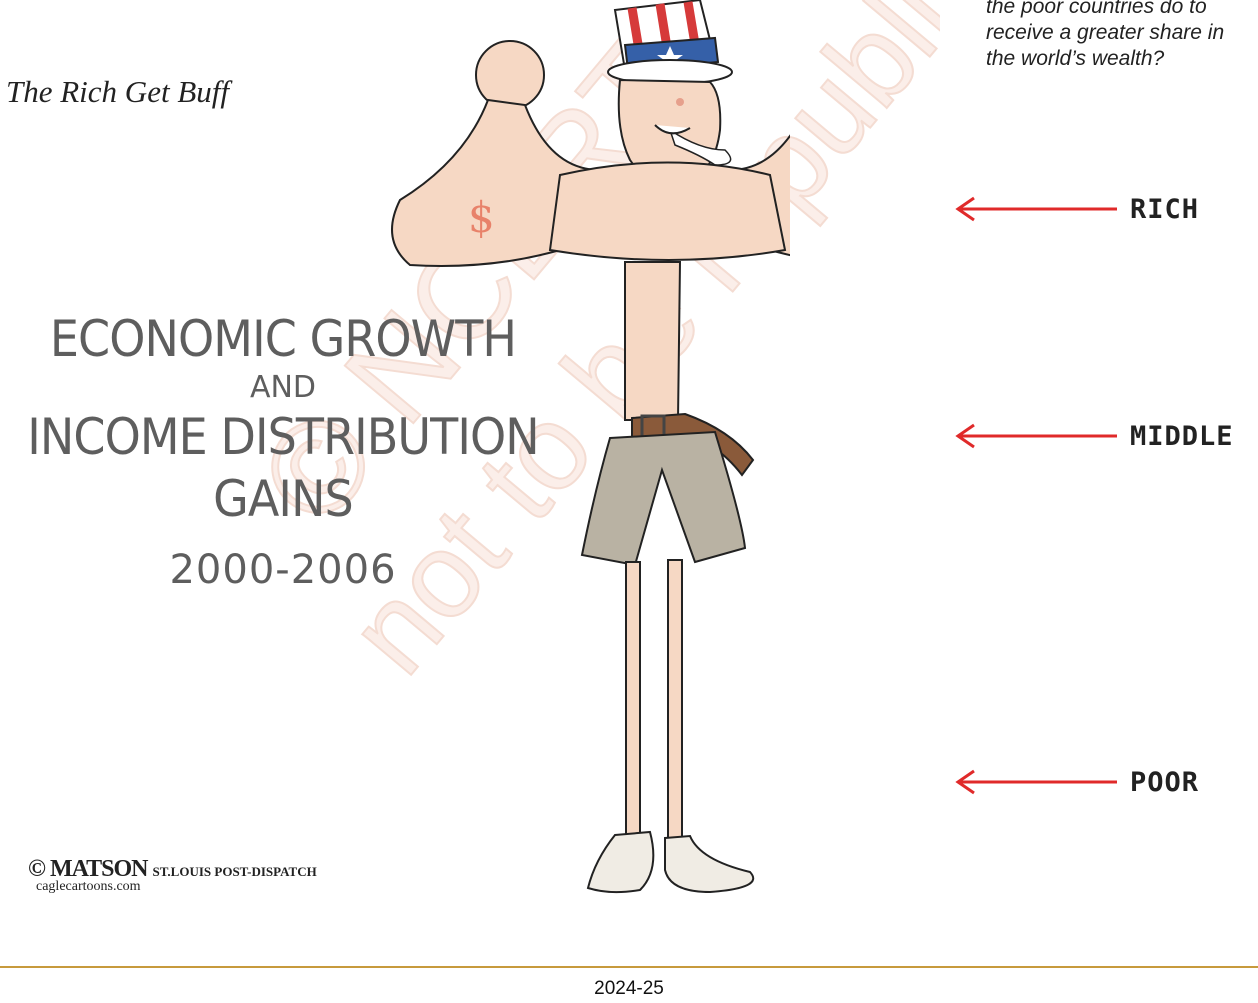 Image resolution: width=1258 pixels, height=1003 pixels. What do you see at coordinates (629, 988) in the screenshot?
I see `footer-year: 2024-25` at bounding box center [629, 988].